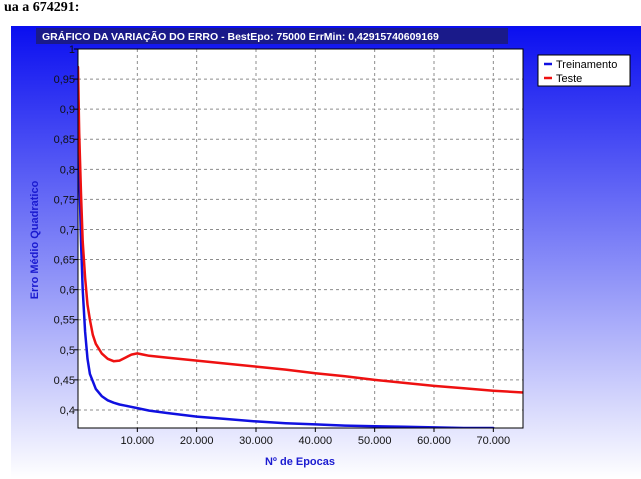  I want to click on y-tick-label: 0,65, so click(64, 261).